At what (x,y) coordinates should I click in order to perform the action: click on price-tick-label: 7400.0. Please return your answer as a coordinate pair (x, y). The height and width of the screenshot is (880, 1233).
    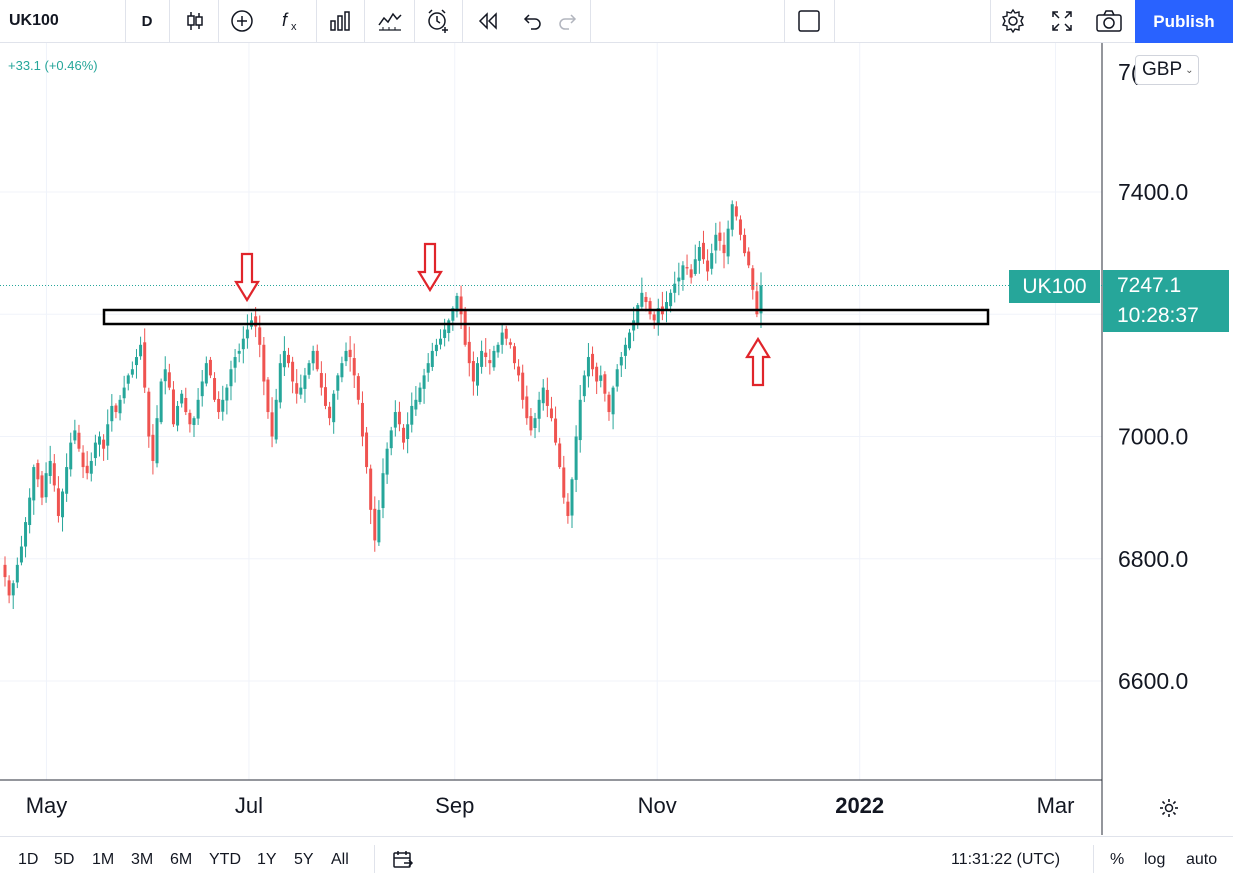
    Looking at the image, I should click on (1153, 192).